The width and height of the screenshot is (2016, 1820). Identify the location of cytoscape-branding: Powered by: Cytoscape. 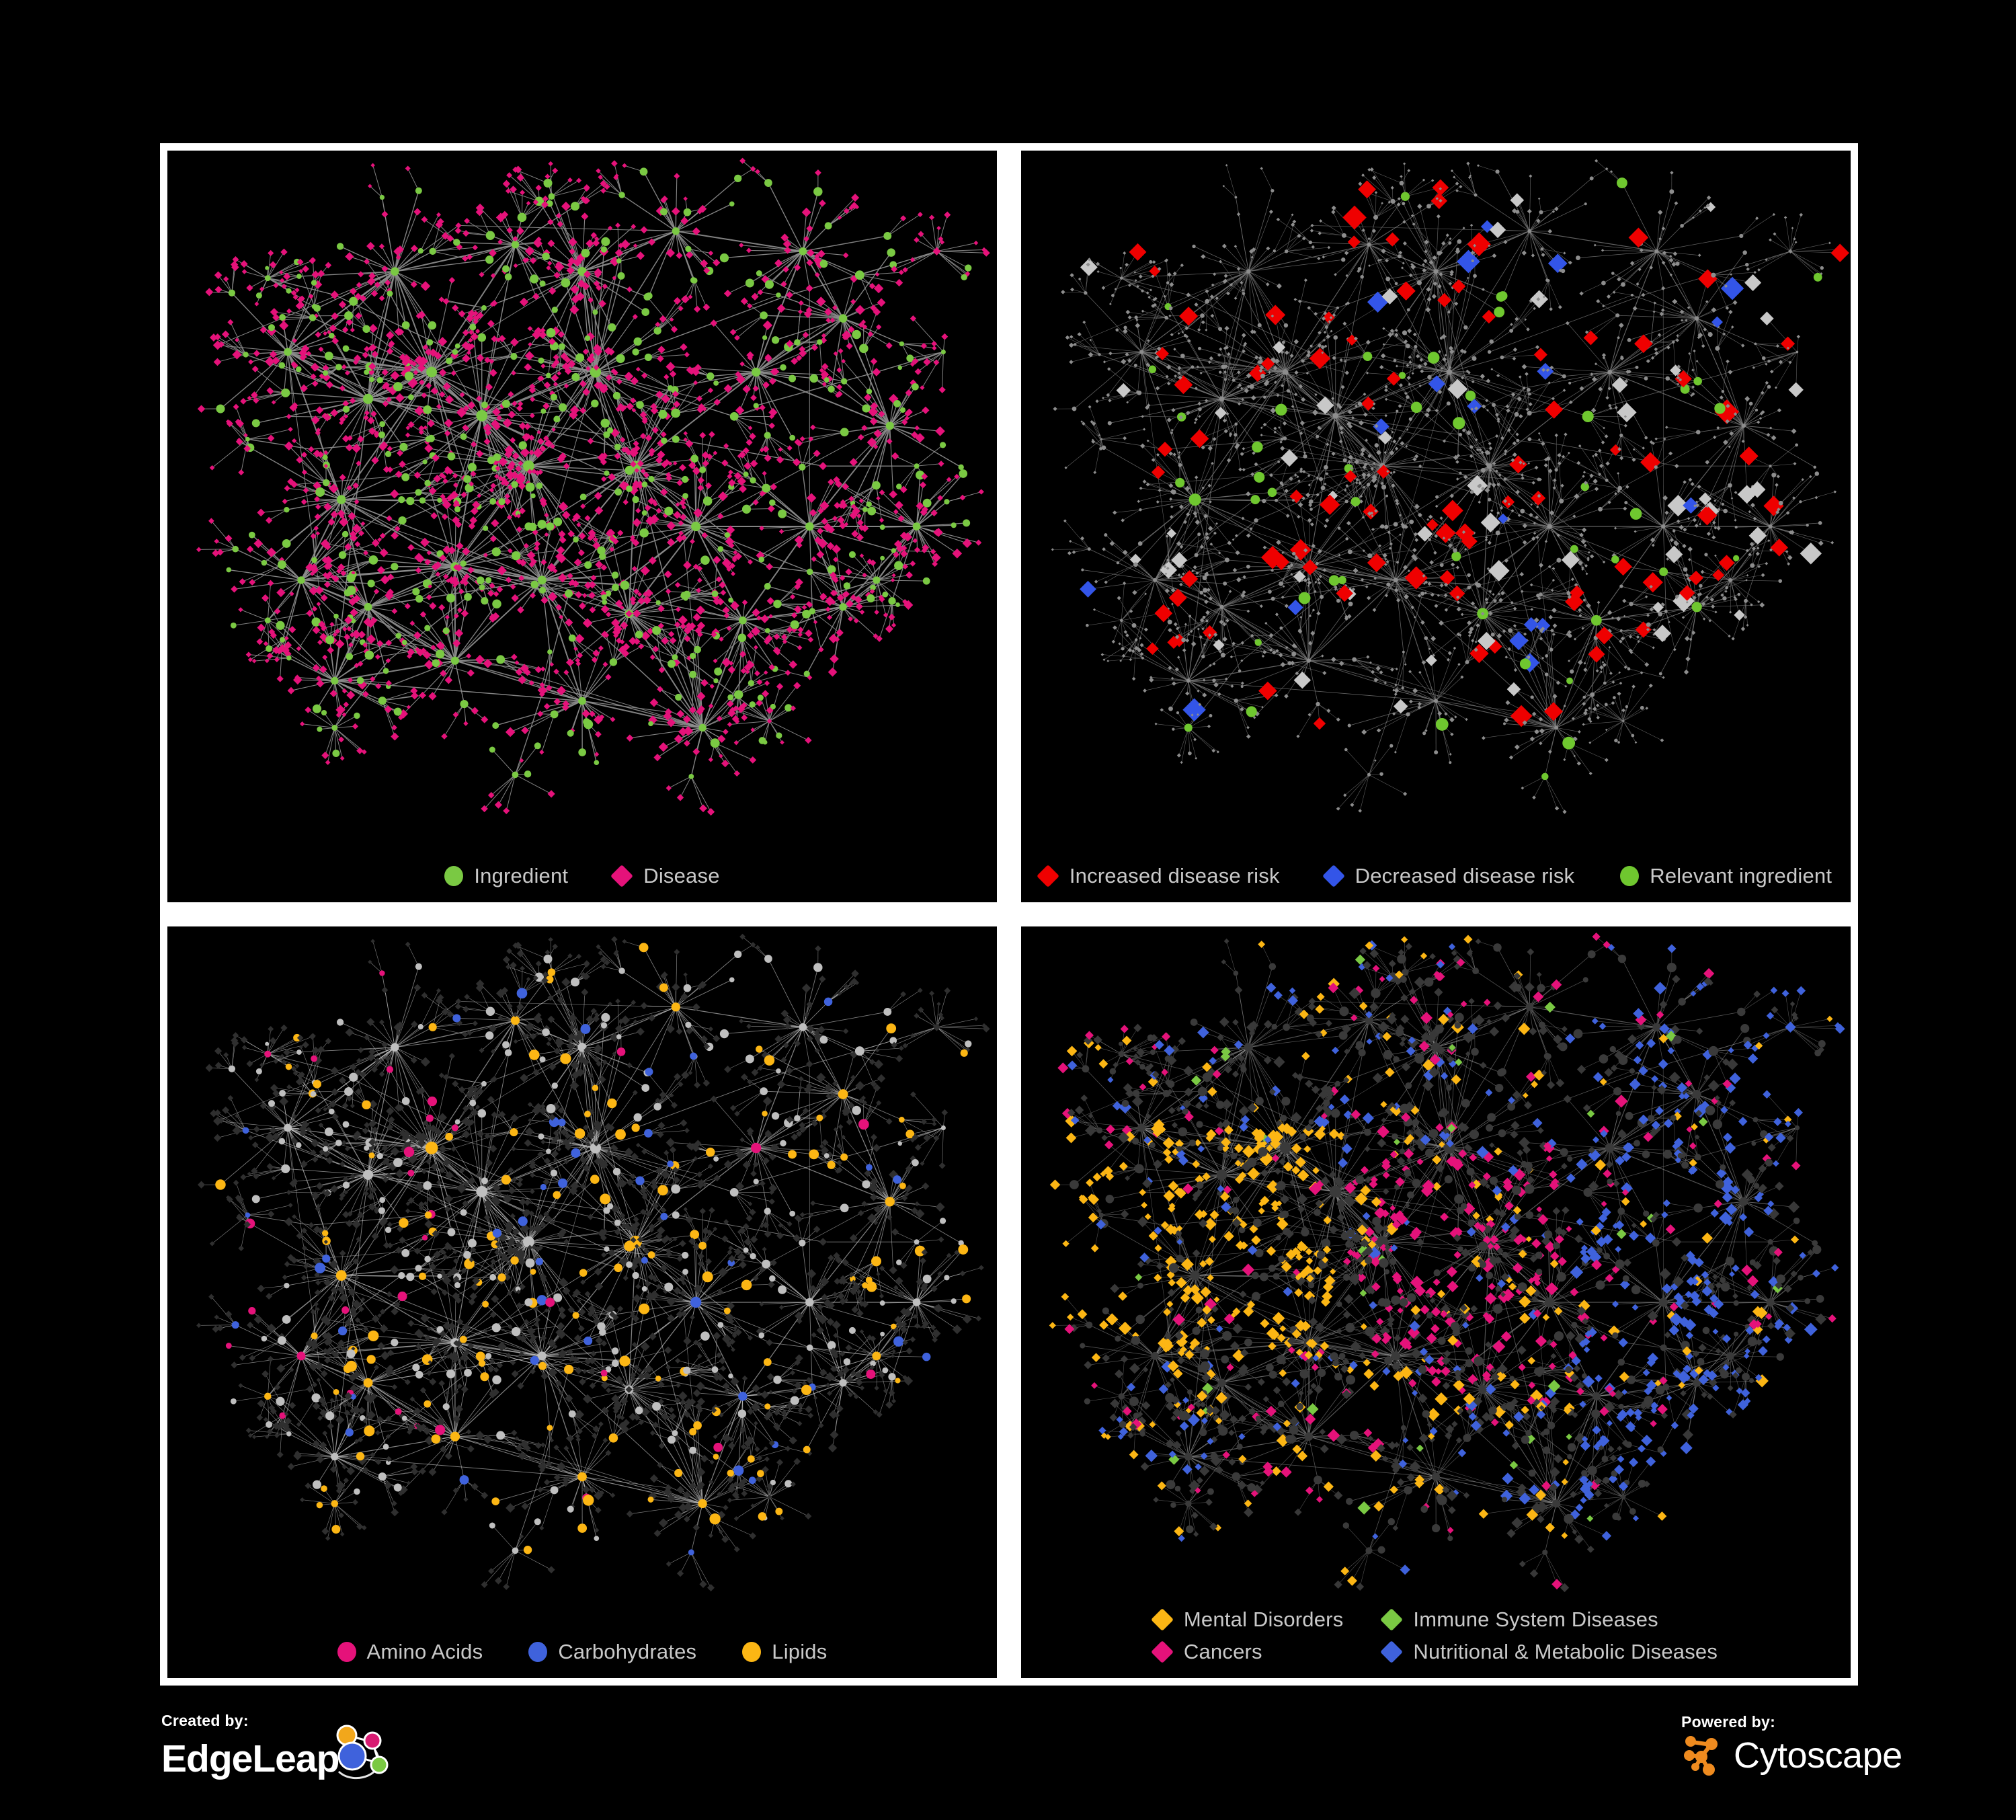
(1791, 1745).